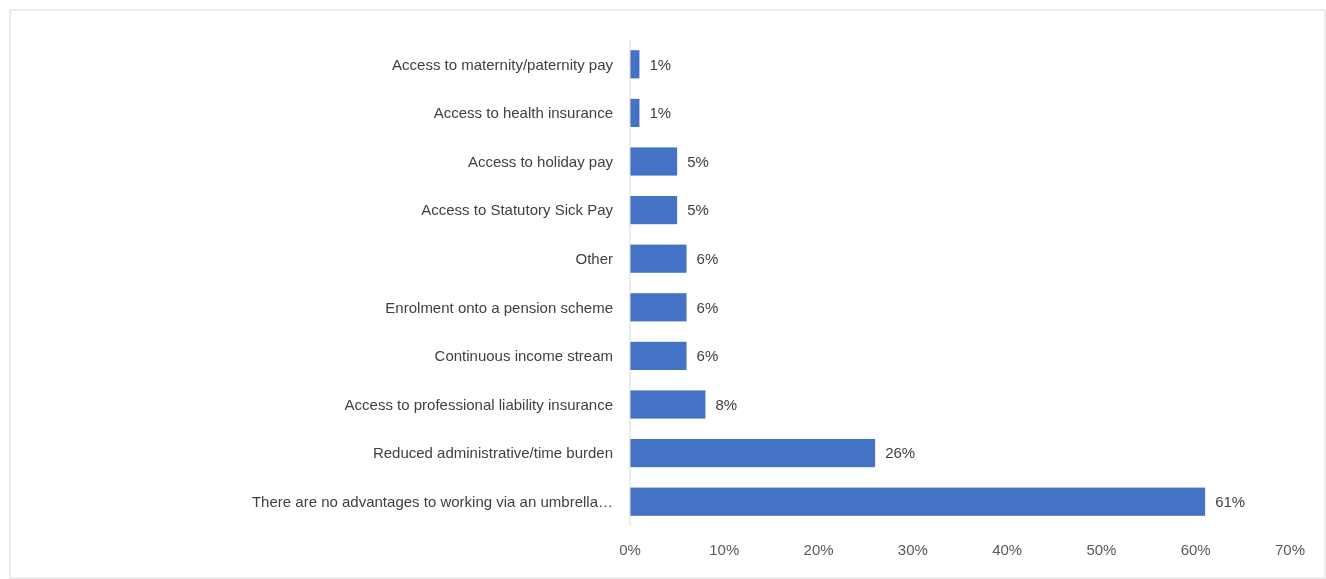 Image resolution: width=1326 pixels, height=579 pixels. Describe the element at coordinates (492, 453) in the screenshot. I see `y-tick-label: Reduced administrative/time burden` at that location.